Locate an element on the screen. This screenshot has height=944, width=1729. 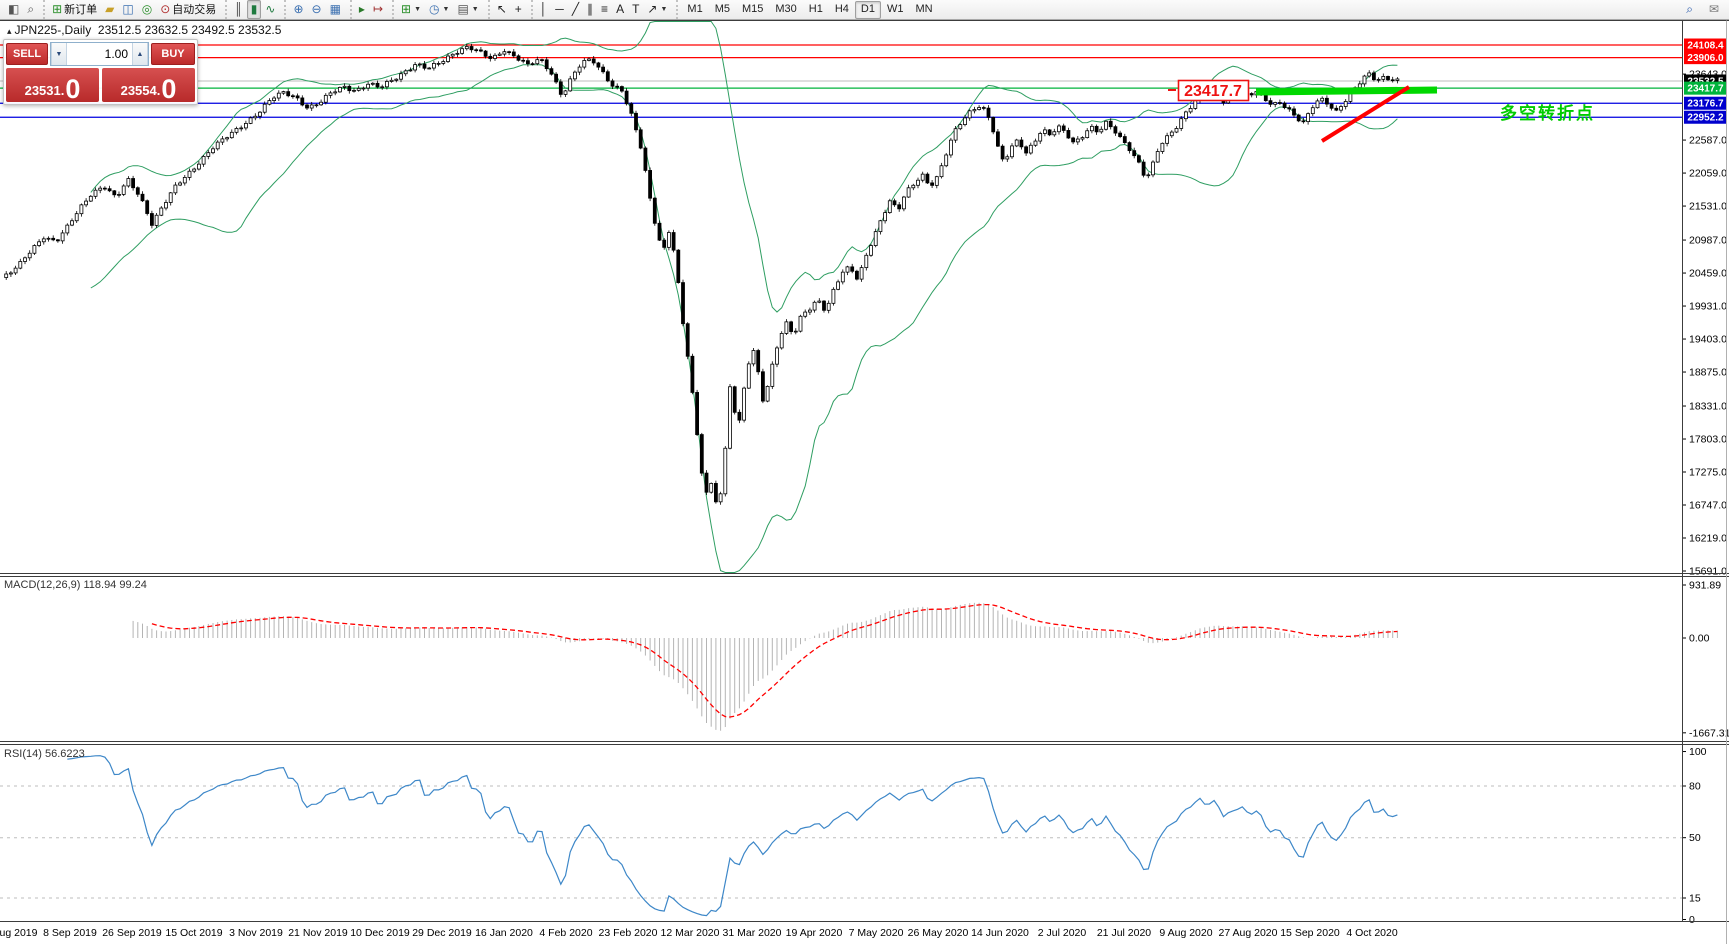
profiles-button: ⌕ is located at coordinates (30, 9).